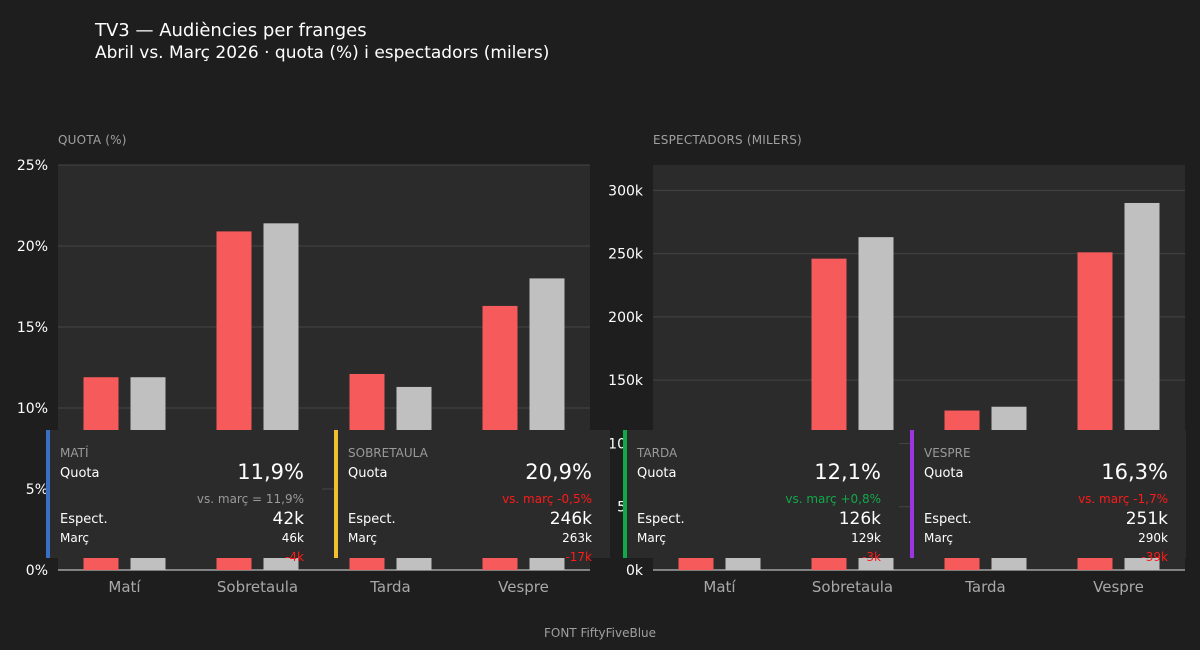  I want to click on card-quota-delta: vs. març -1,7%, so click(1123, 499).